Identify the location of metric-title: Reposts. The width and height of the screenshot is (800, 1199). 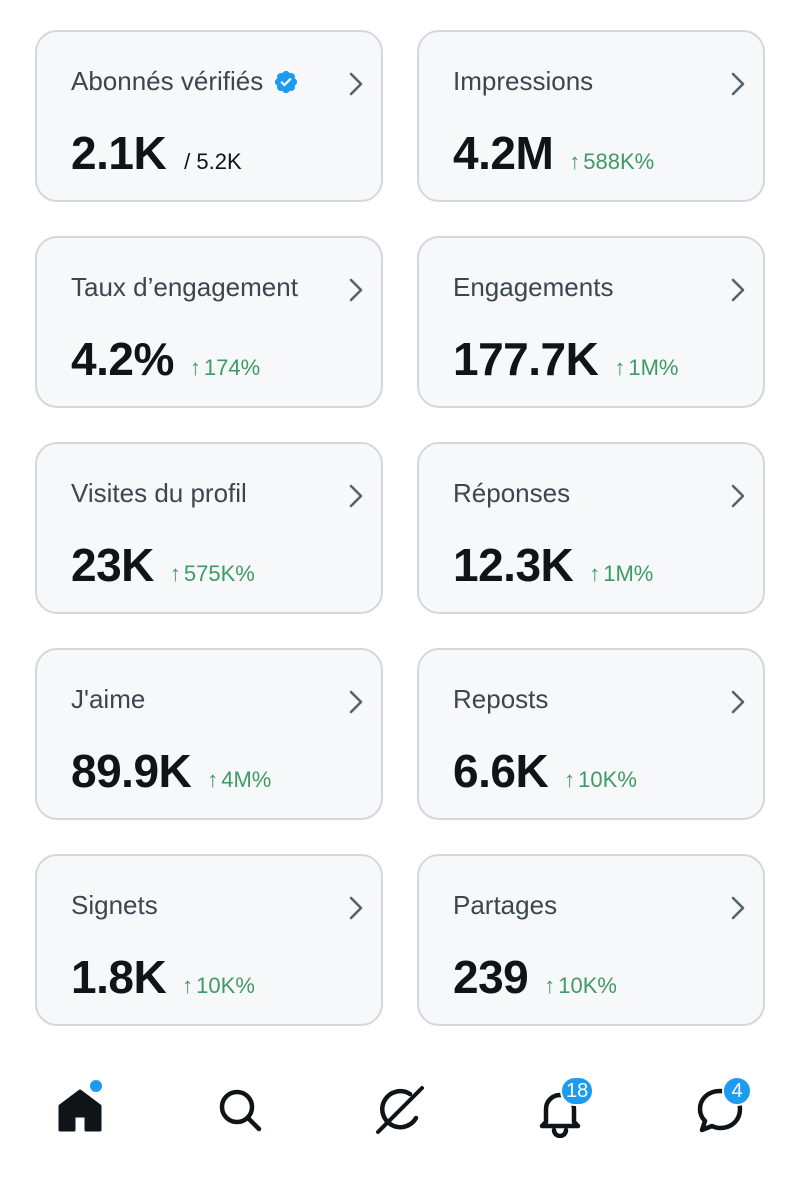
(501, 699).